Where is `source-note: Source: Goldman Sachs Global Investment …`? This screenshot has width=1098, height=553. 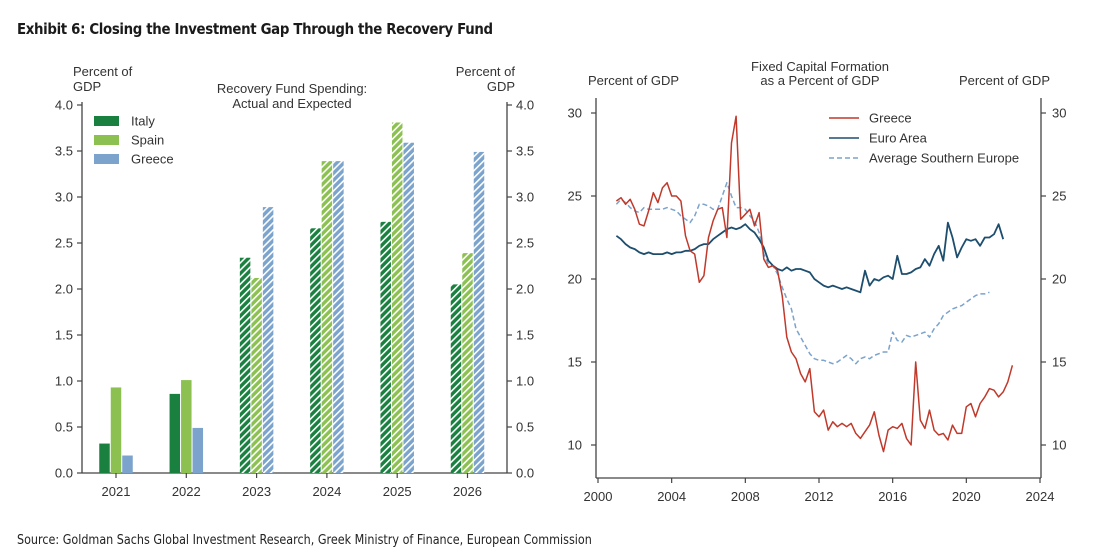 source-note: Source: Goldman Sachs Global Investment … is located at coordinates (304, 540).